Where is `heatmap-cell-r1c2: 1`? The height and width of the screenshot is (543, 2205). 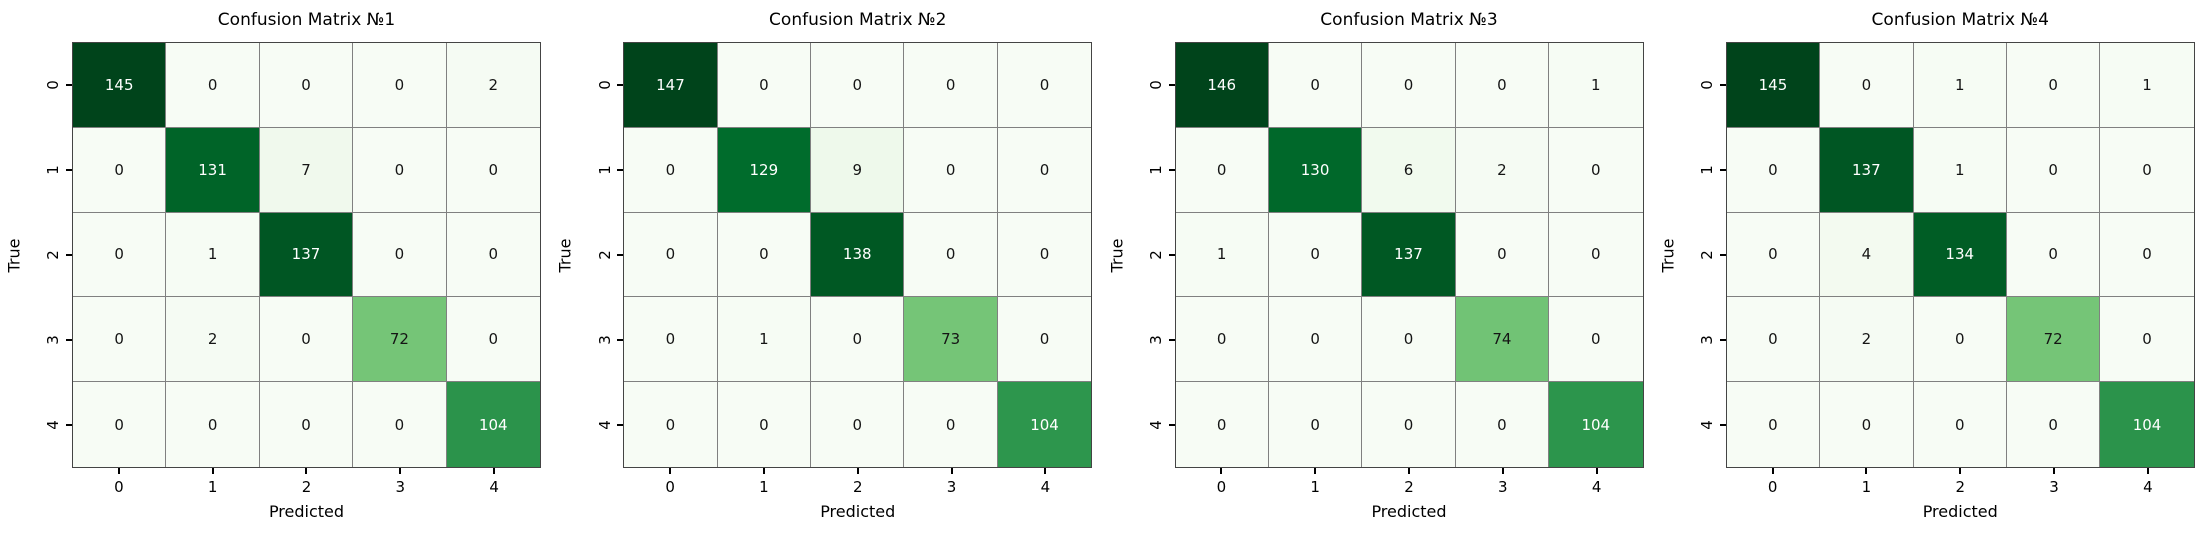 heatmap-cell-r1c2: 1 is located at coordinates (1960, 170).